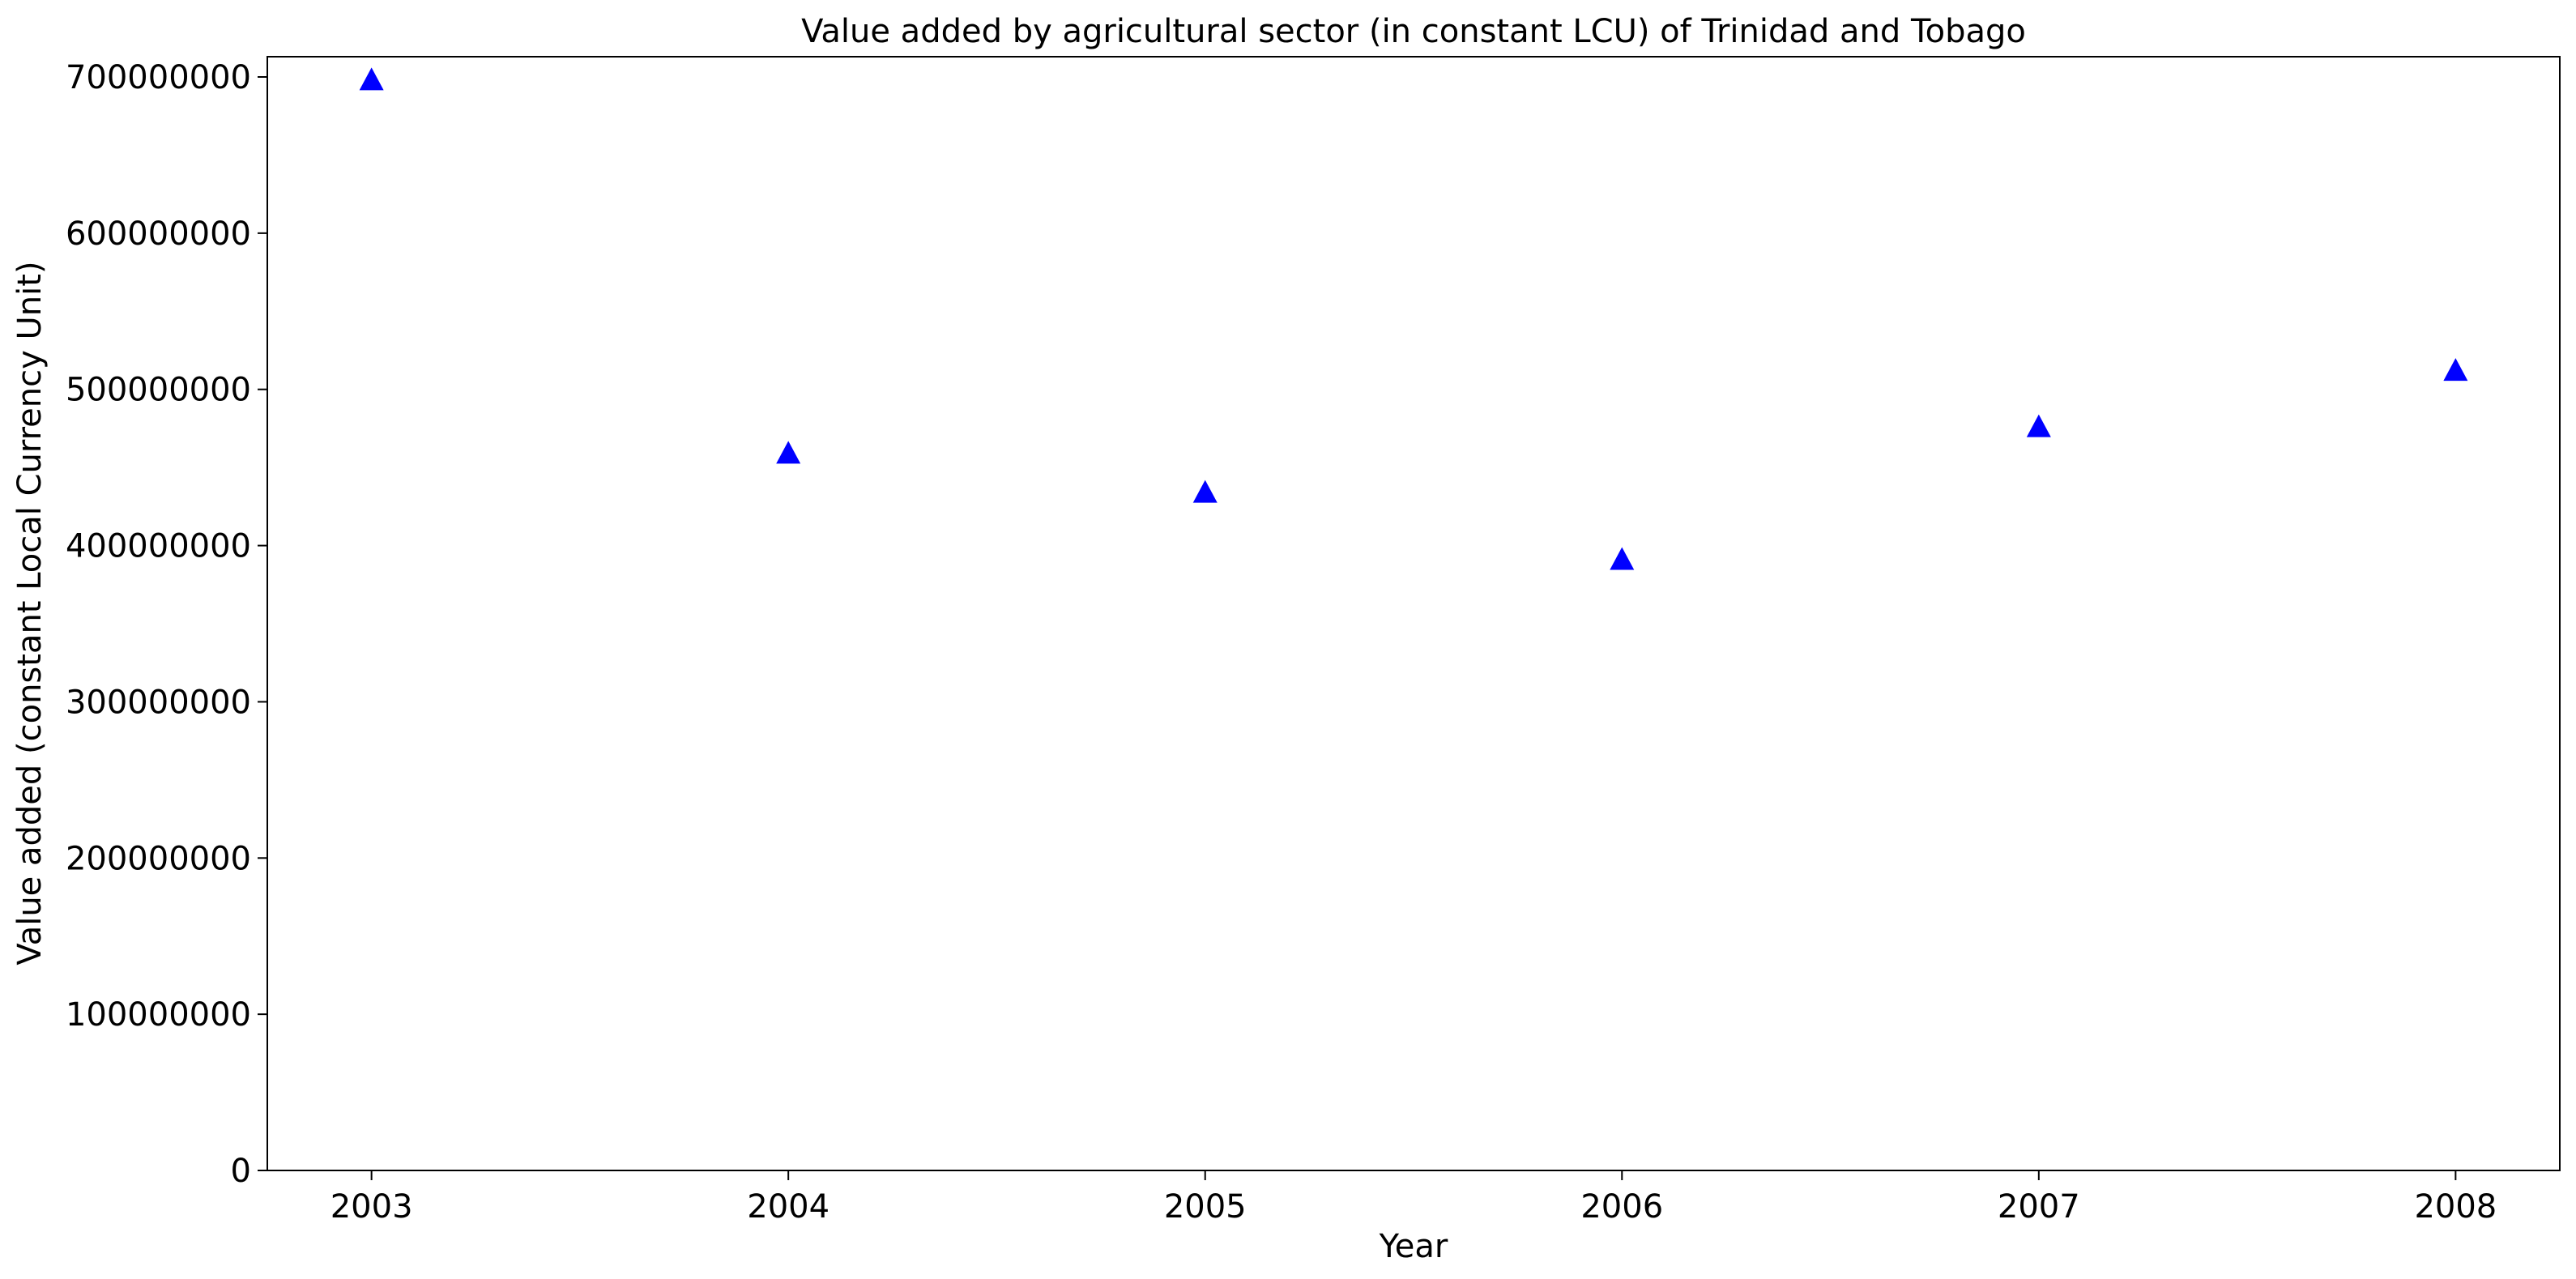 The height and width of the screenshot is (1279, 2576). What do you see at coordinates (789, 1207) in the screenshot?
I see `x-tick-label: 2004` at bounding box center [789, 1207].